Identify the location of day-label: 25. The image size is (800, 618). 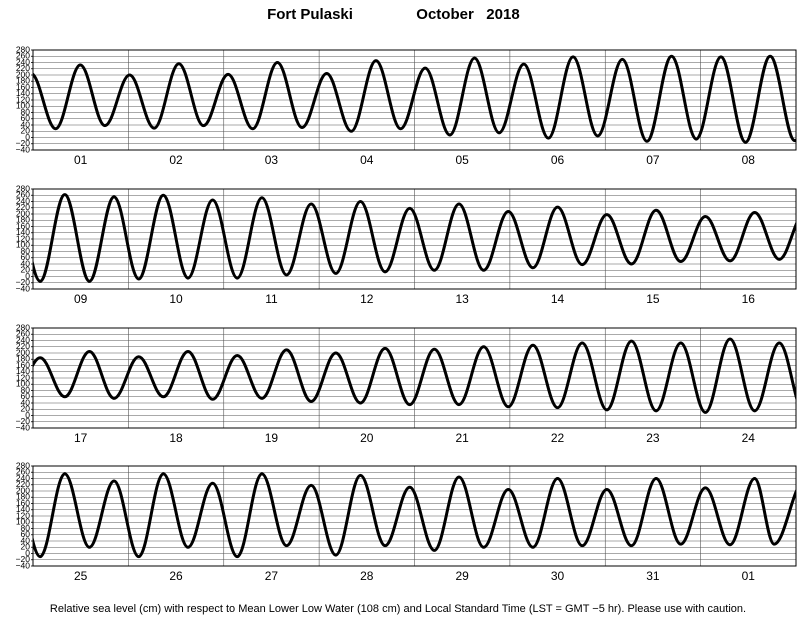
(81, 576).